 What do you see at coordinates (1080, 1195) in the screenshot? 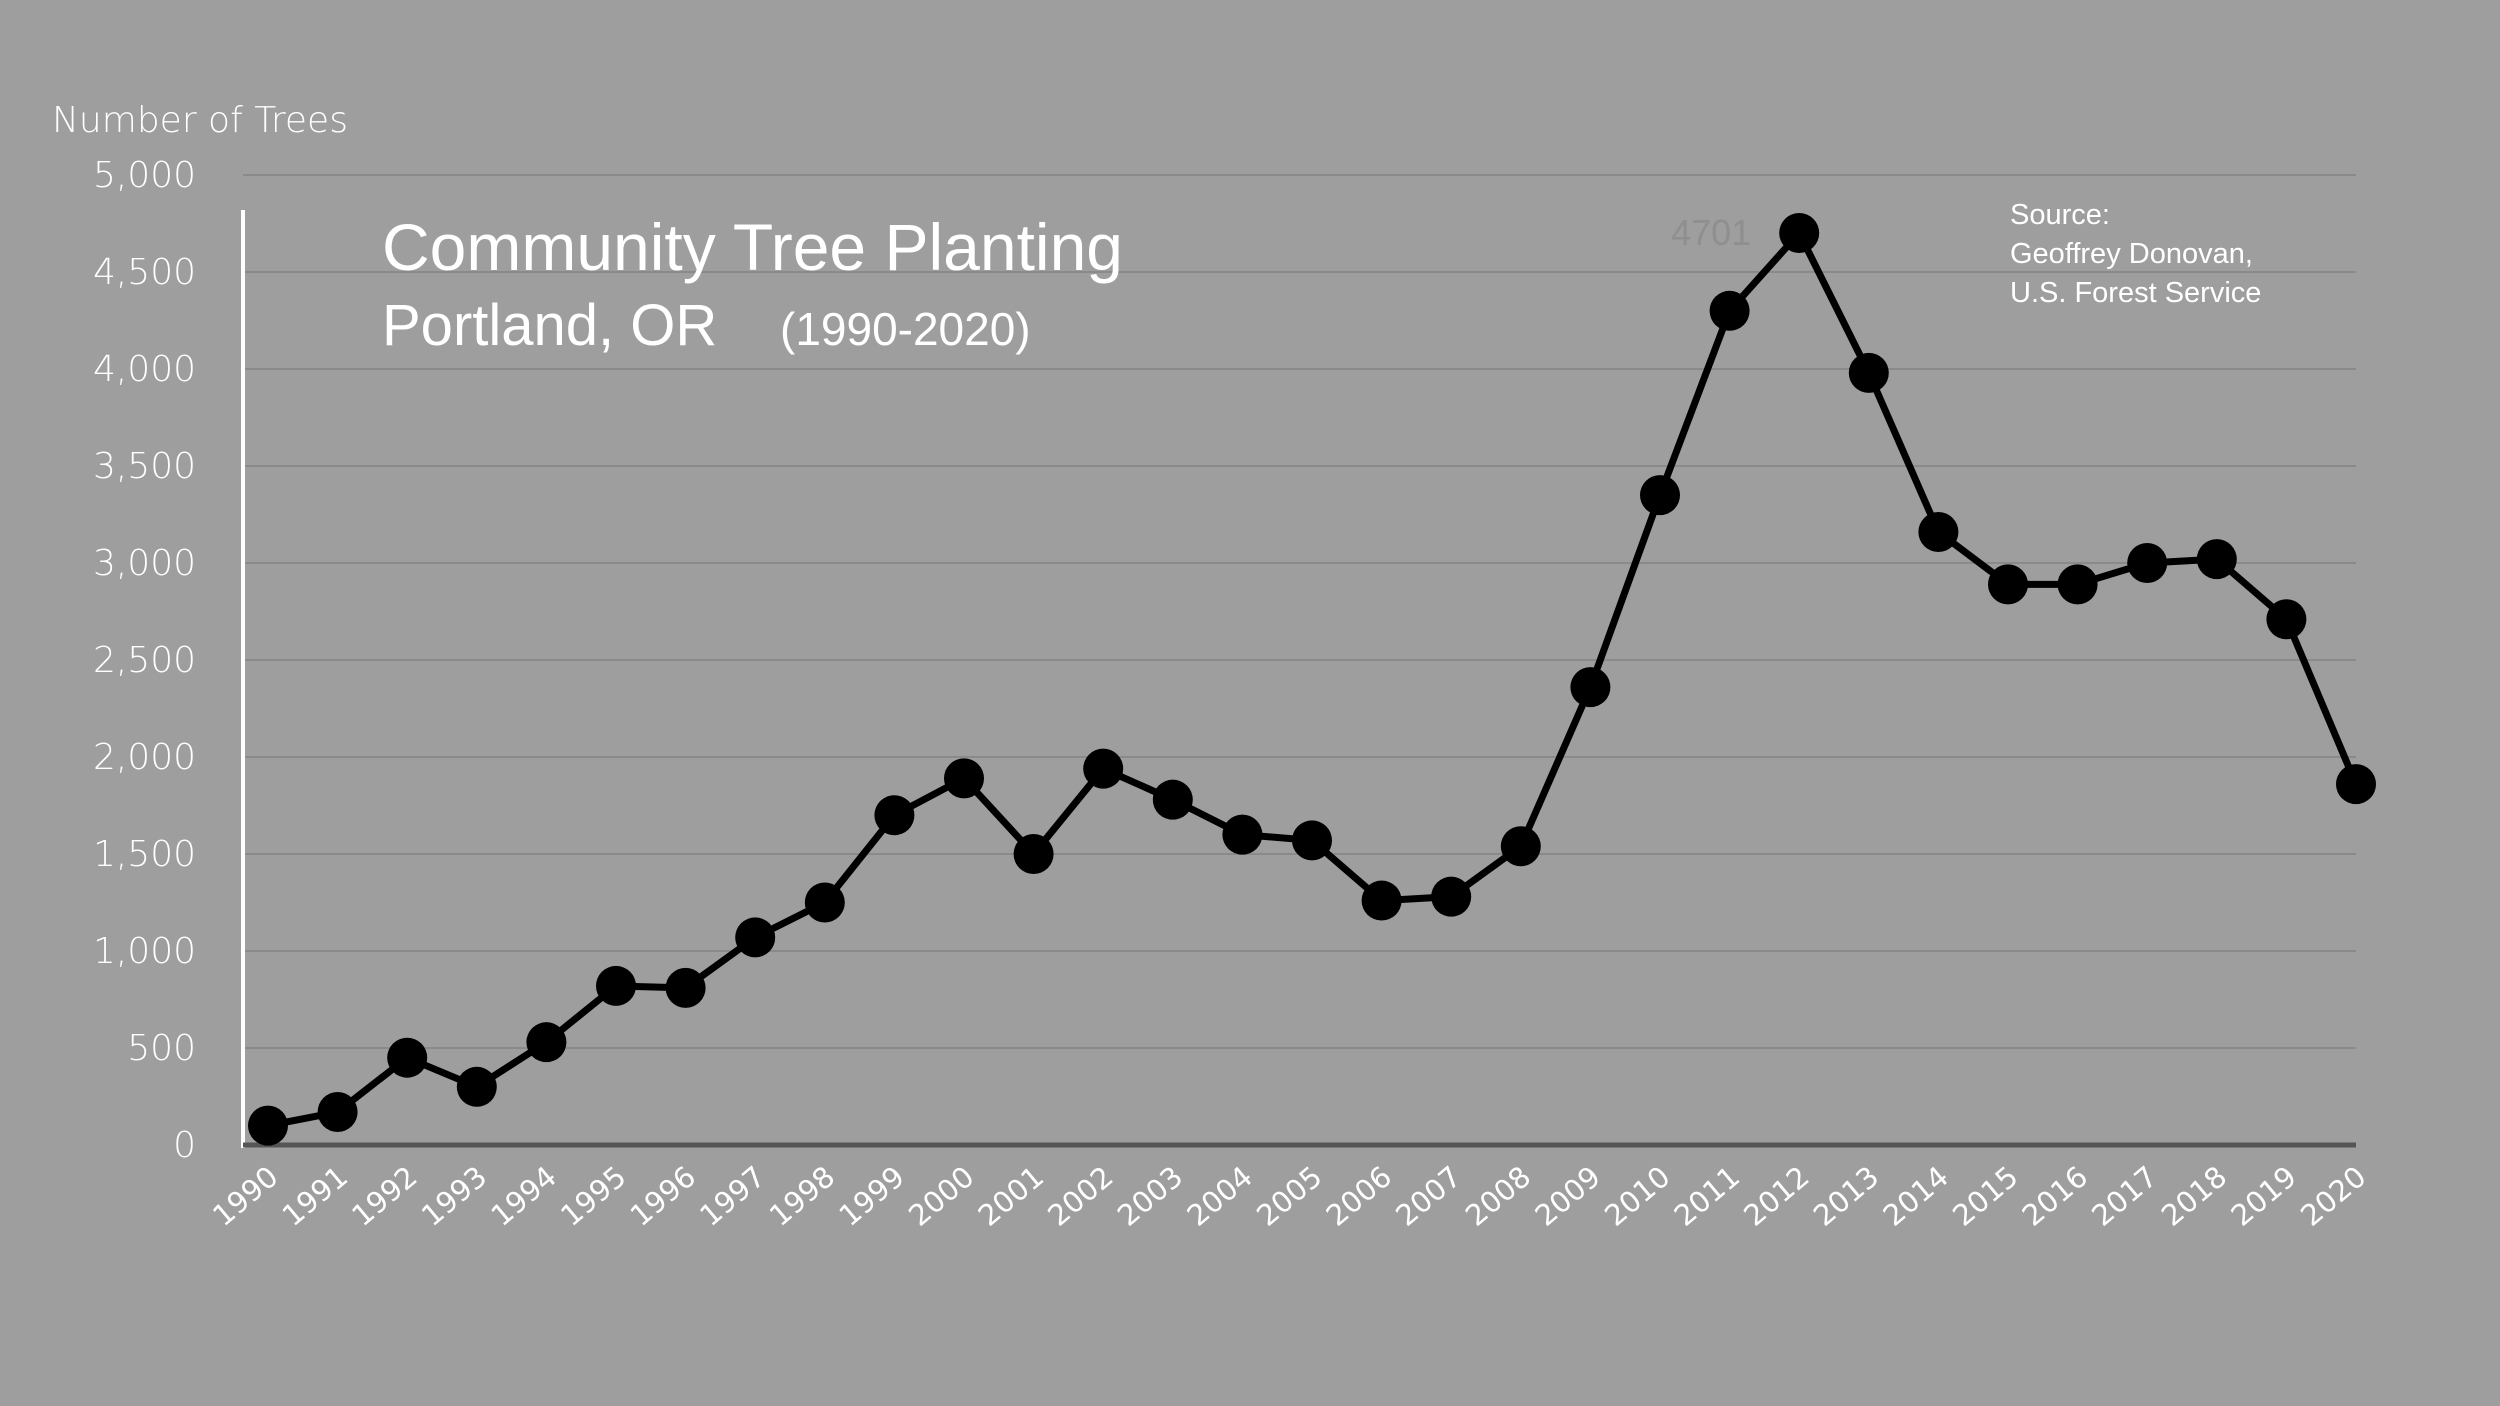
I see `x-tick-label: 2002` at bounding box center [1080, 1195].